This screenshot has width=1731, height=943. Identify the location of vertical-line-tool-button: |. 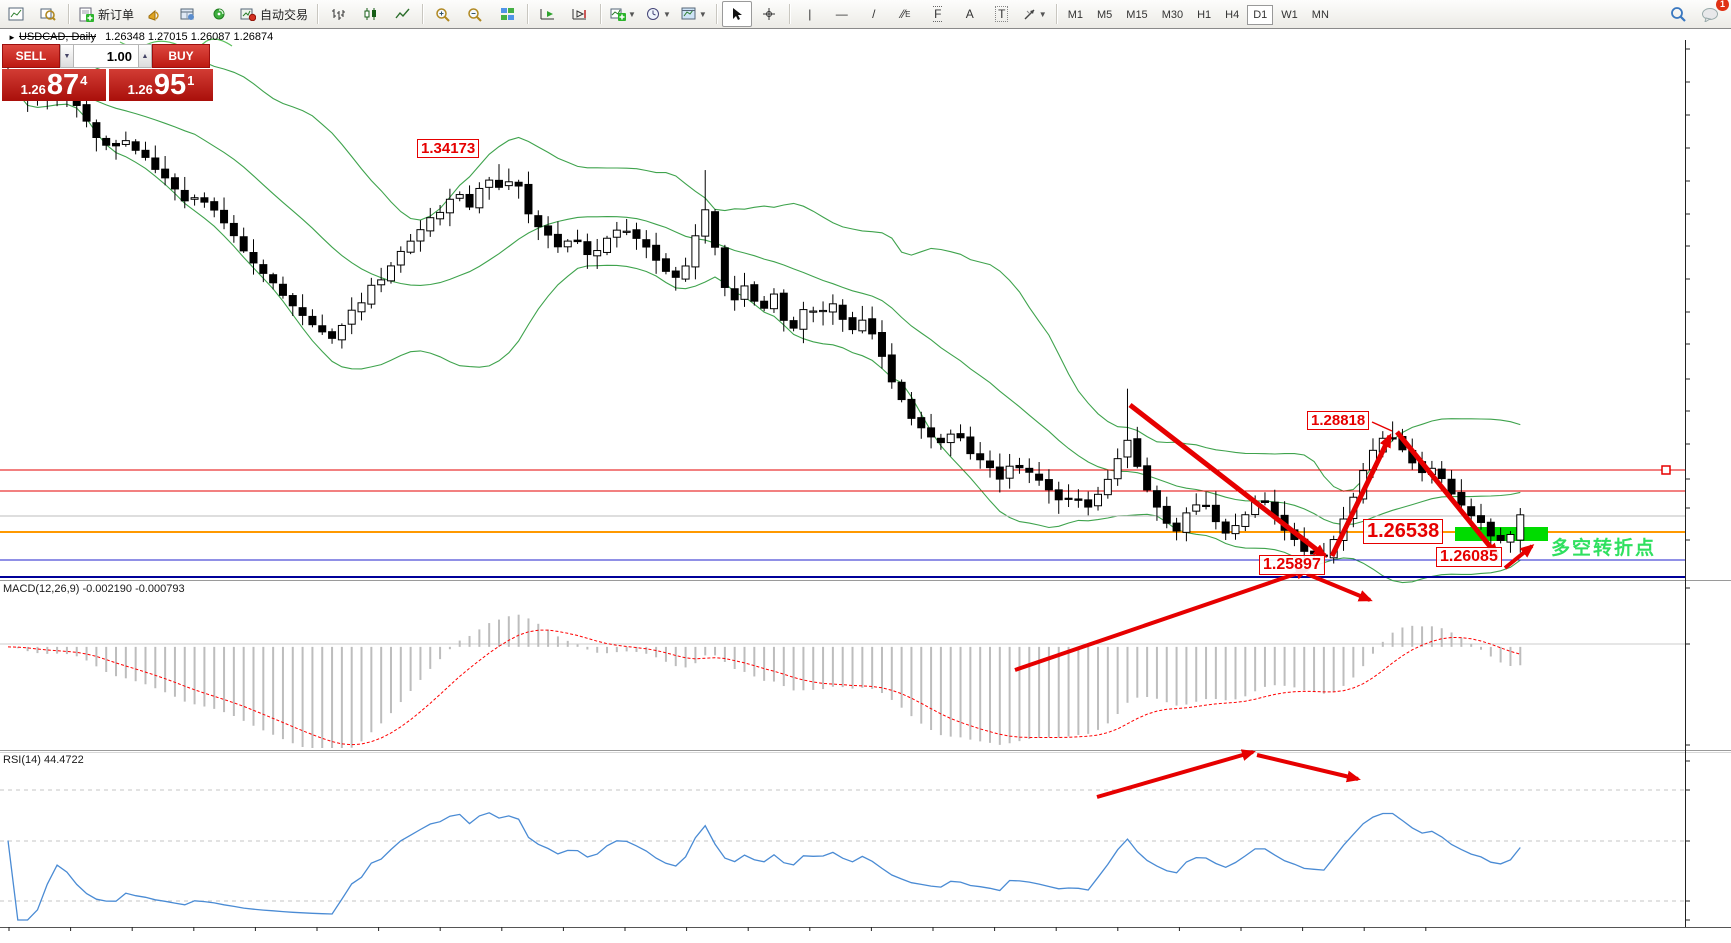
(810, 14).